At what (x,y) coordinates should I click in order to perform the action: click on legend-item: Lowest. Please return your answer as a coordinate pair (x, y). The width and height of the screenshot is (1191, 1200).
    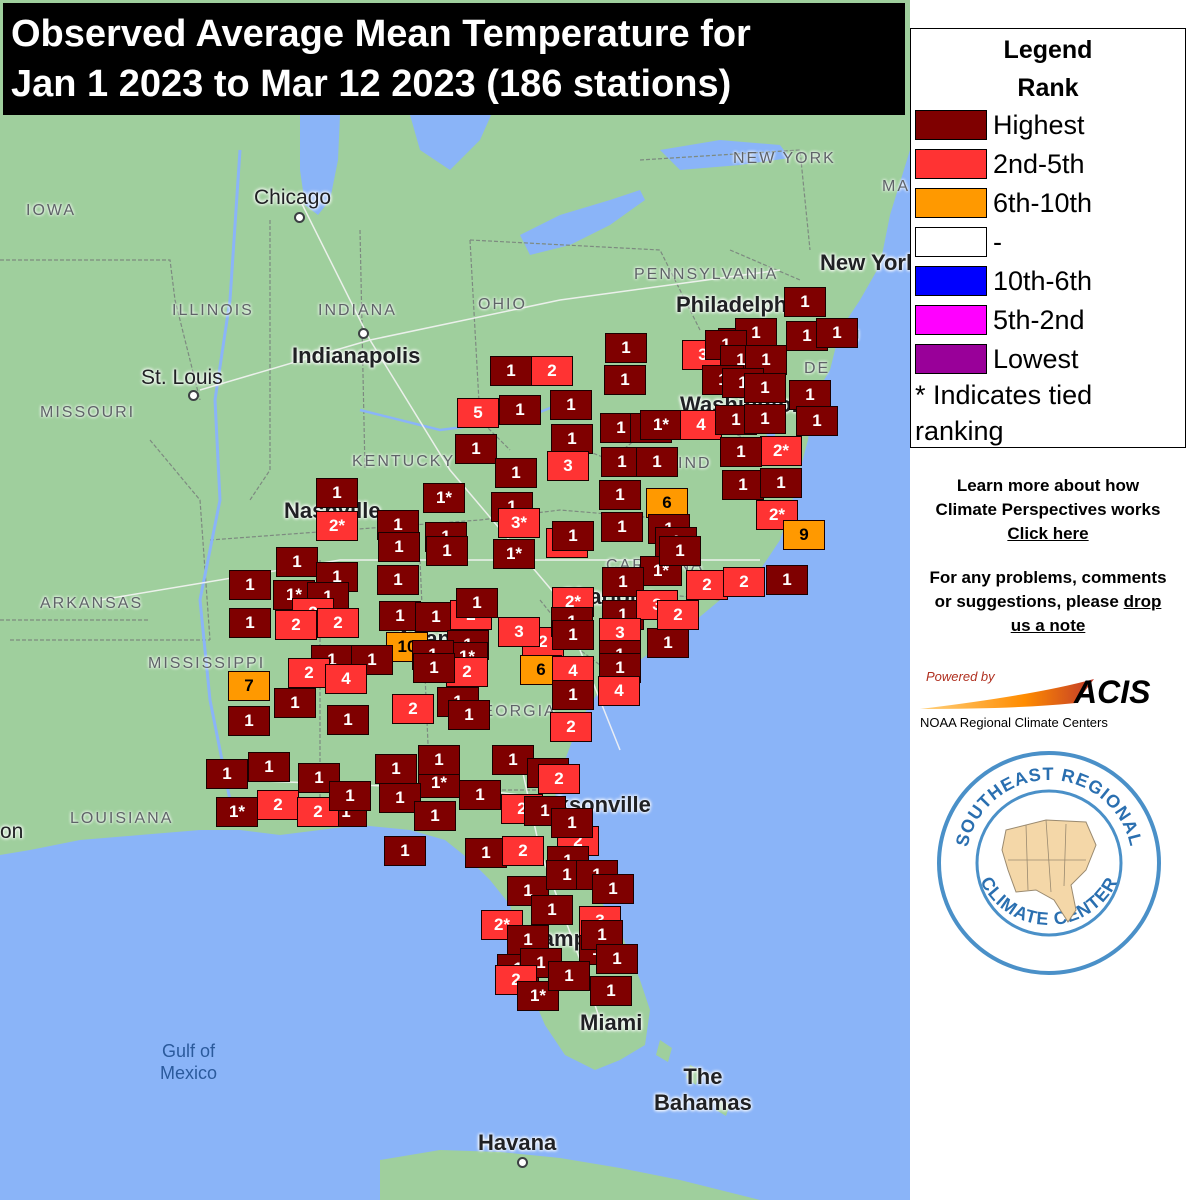
    Looking at the image, I should click on (997, 359).